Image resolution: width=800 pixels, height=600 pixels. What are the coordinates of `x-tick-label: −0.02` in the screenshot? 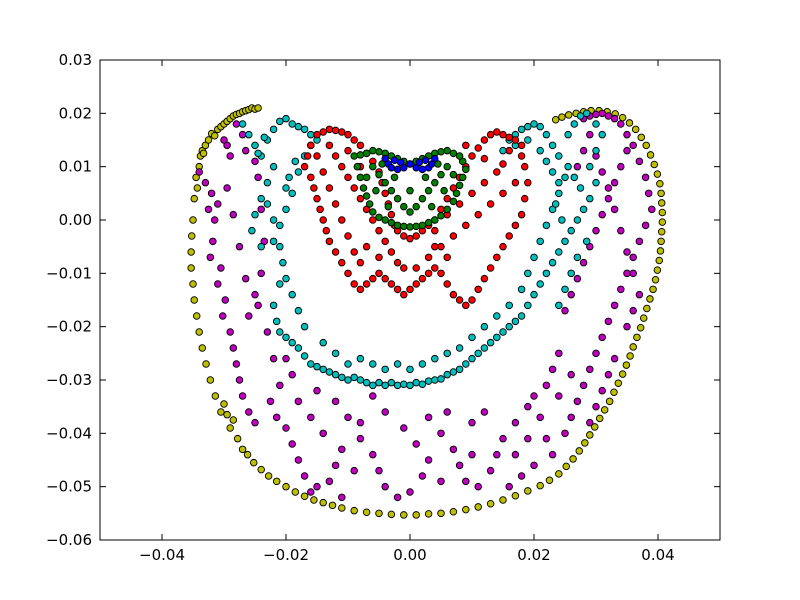 It's located at (286, 555).